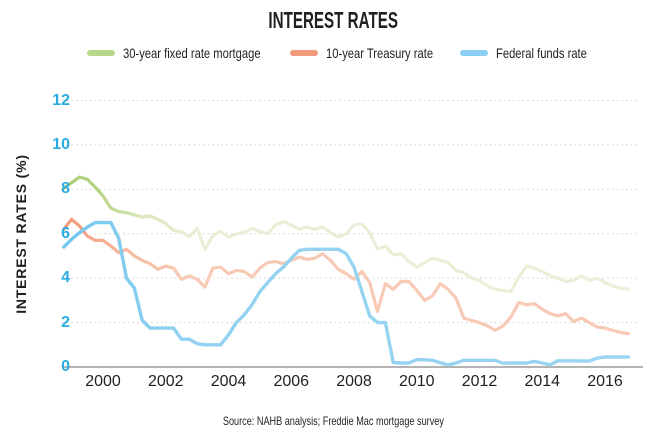 The image size is (666, 444). I want to click on legend-item-mortgage30: 30-year fixed rate mortgage, so click(191, 53).